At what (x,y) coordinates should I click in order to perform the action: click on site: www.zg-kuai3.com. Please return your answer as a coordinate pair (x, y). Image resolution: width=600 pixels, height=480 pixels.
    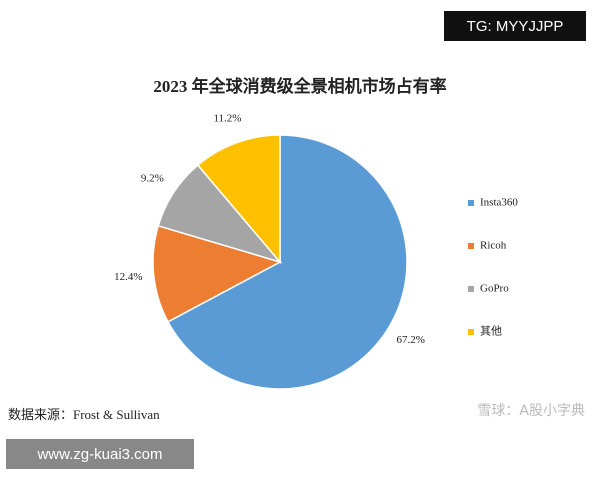
    Looking at the image, I should click on (99, 454).